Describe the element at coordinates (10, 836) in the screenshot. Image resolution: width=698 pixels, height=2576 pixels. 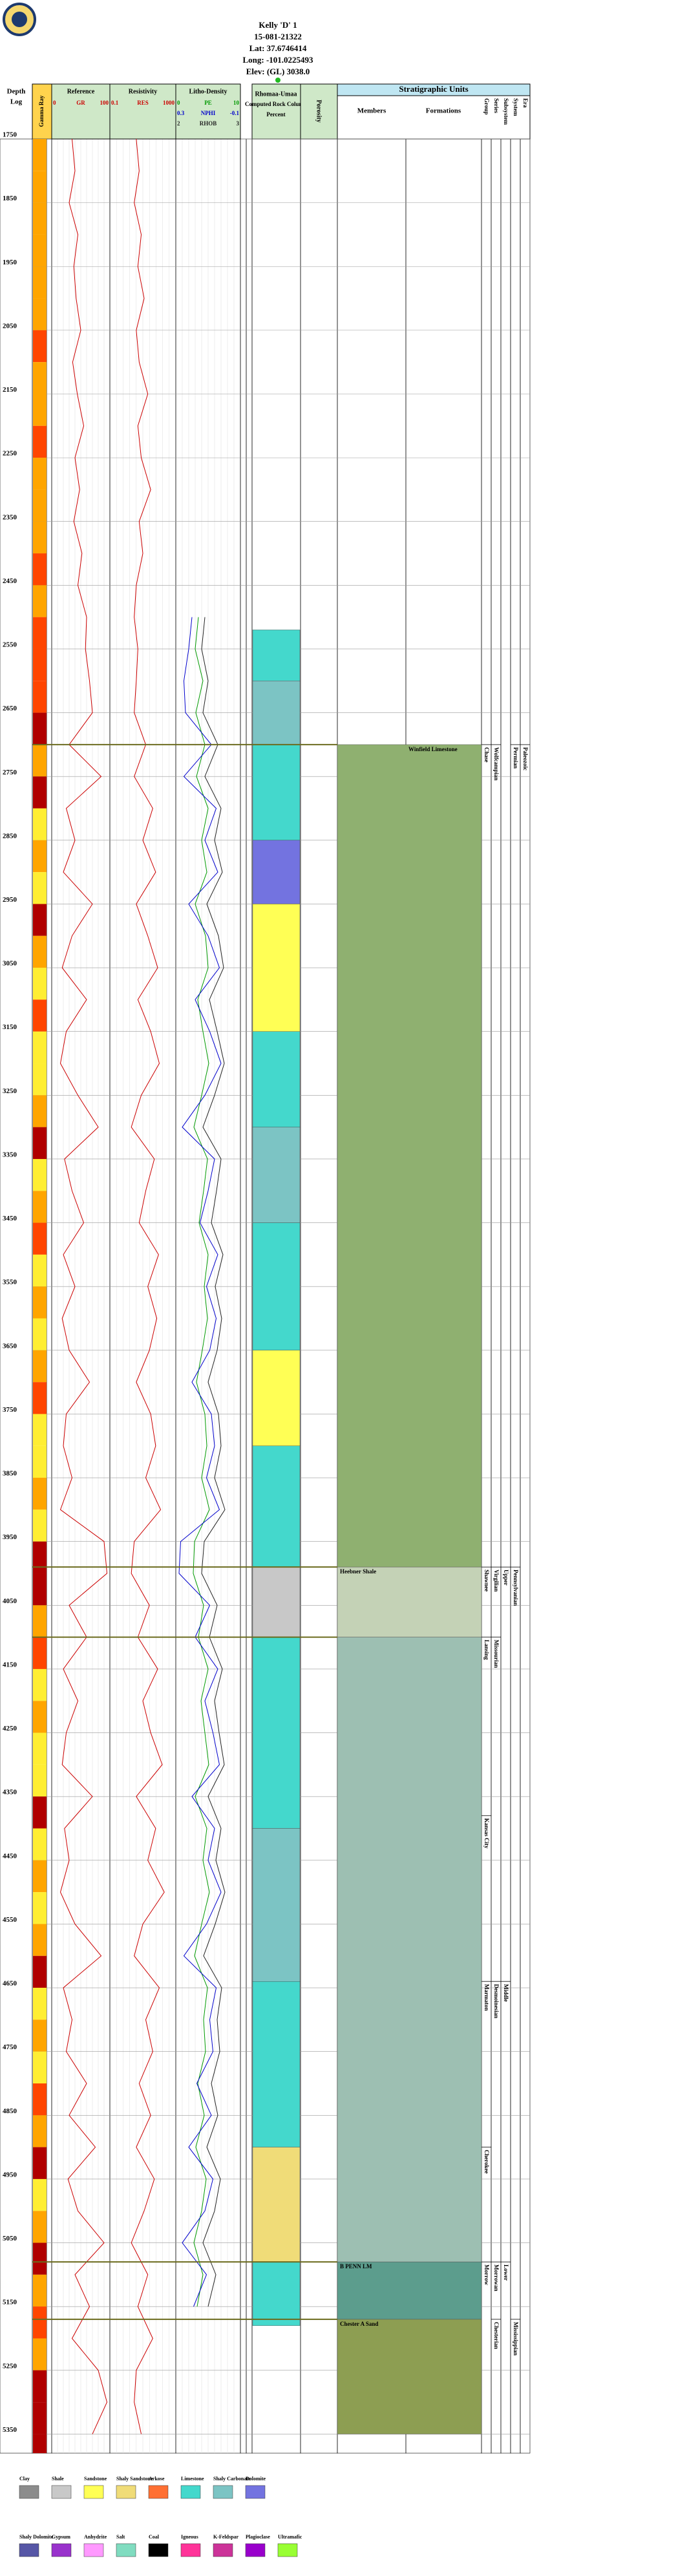
I see `depth-label: 2850` at that location.